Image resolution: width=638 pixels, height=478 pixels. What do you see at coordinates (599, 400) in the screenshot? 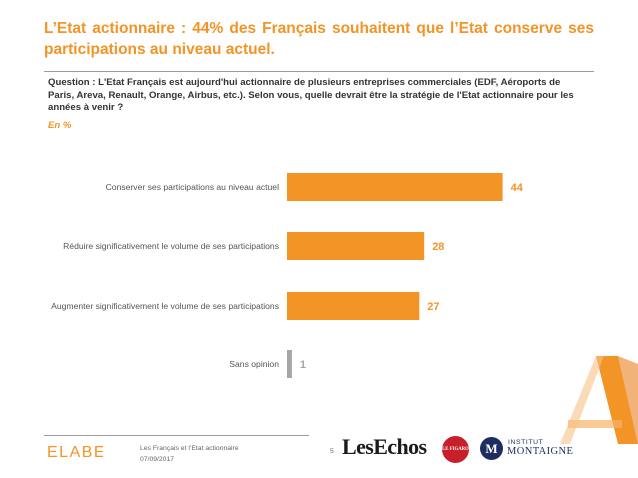
I see `decorative-a-shape` at bounding box center [599, 400].